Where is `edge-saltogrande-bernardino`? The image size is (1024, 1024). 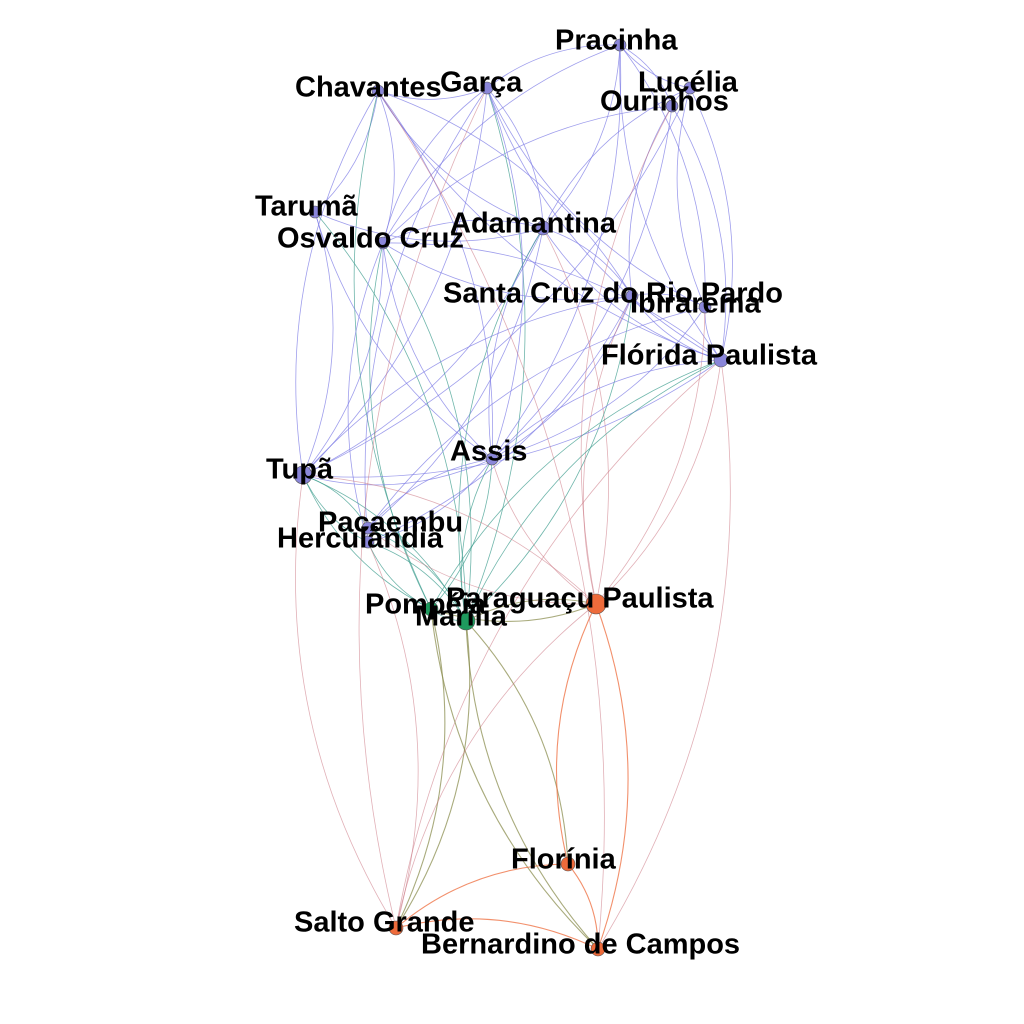 edge-saltogrande-bernardino is located at coordinates (497, 934).